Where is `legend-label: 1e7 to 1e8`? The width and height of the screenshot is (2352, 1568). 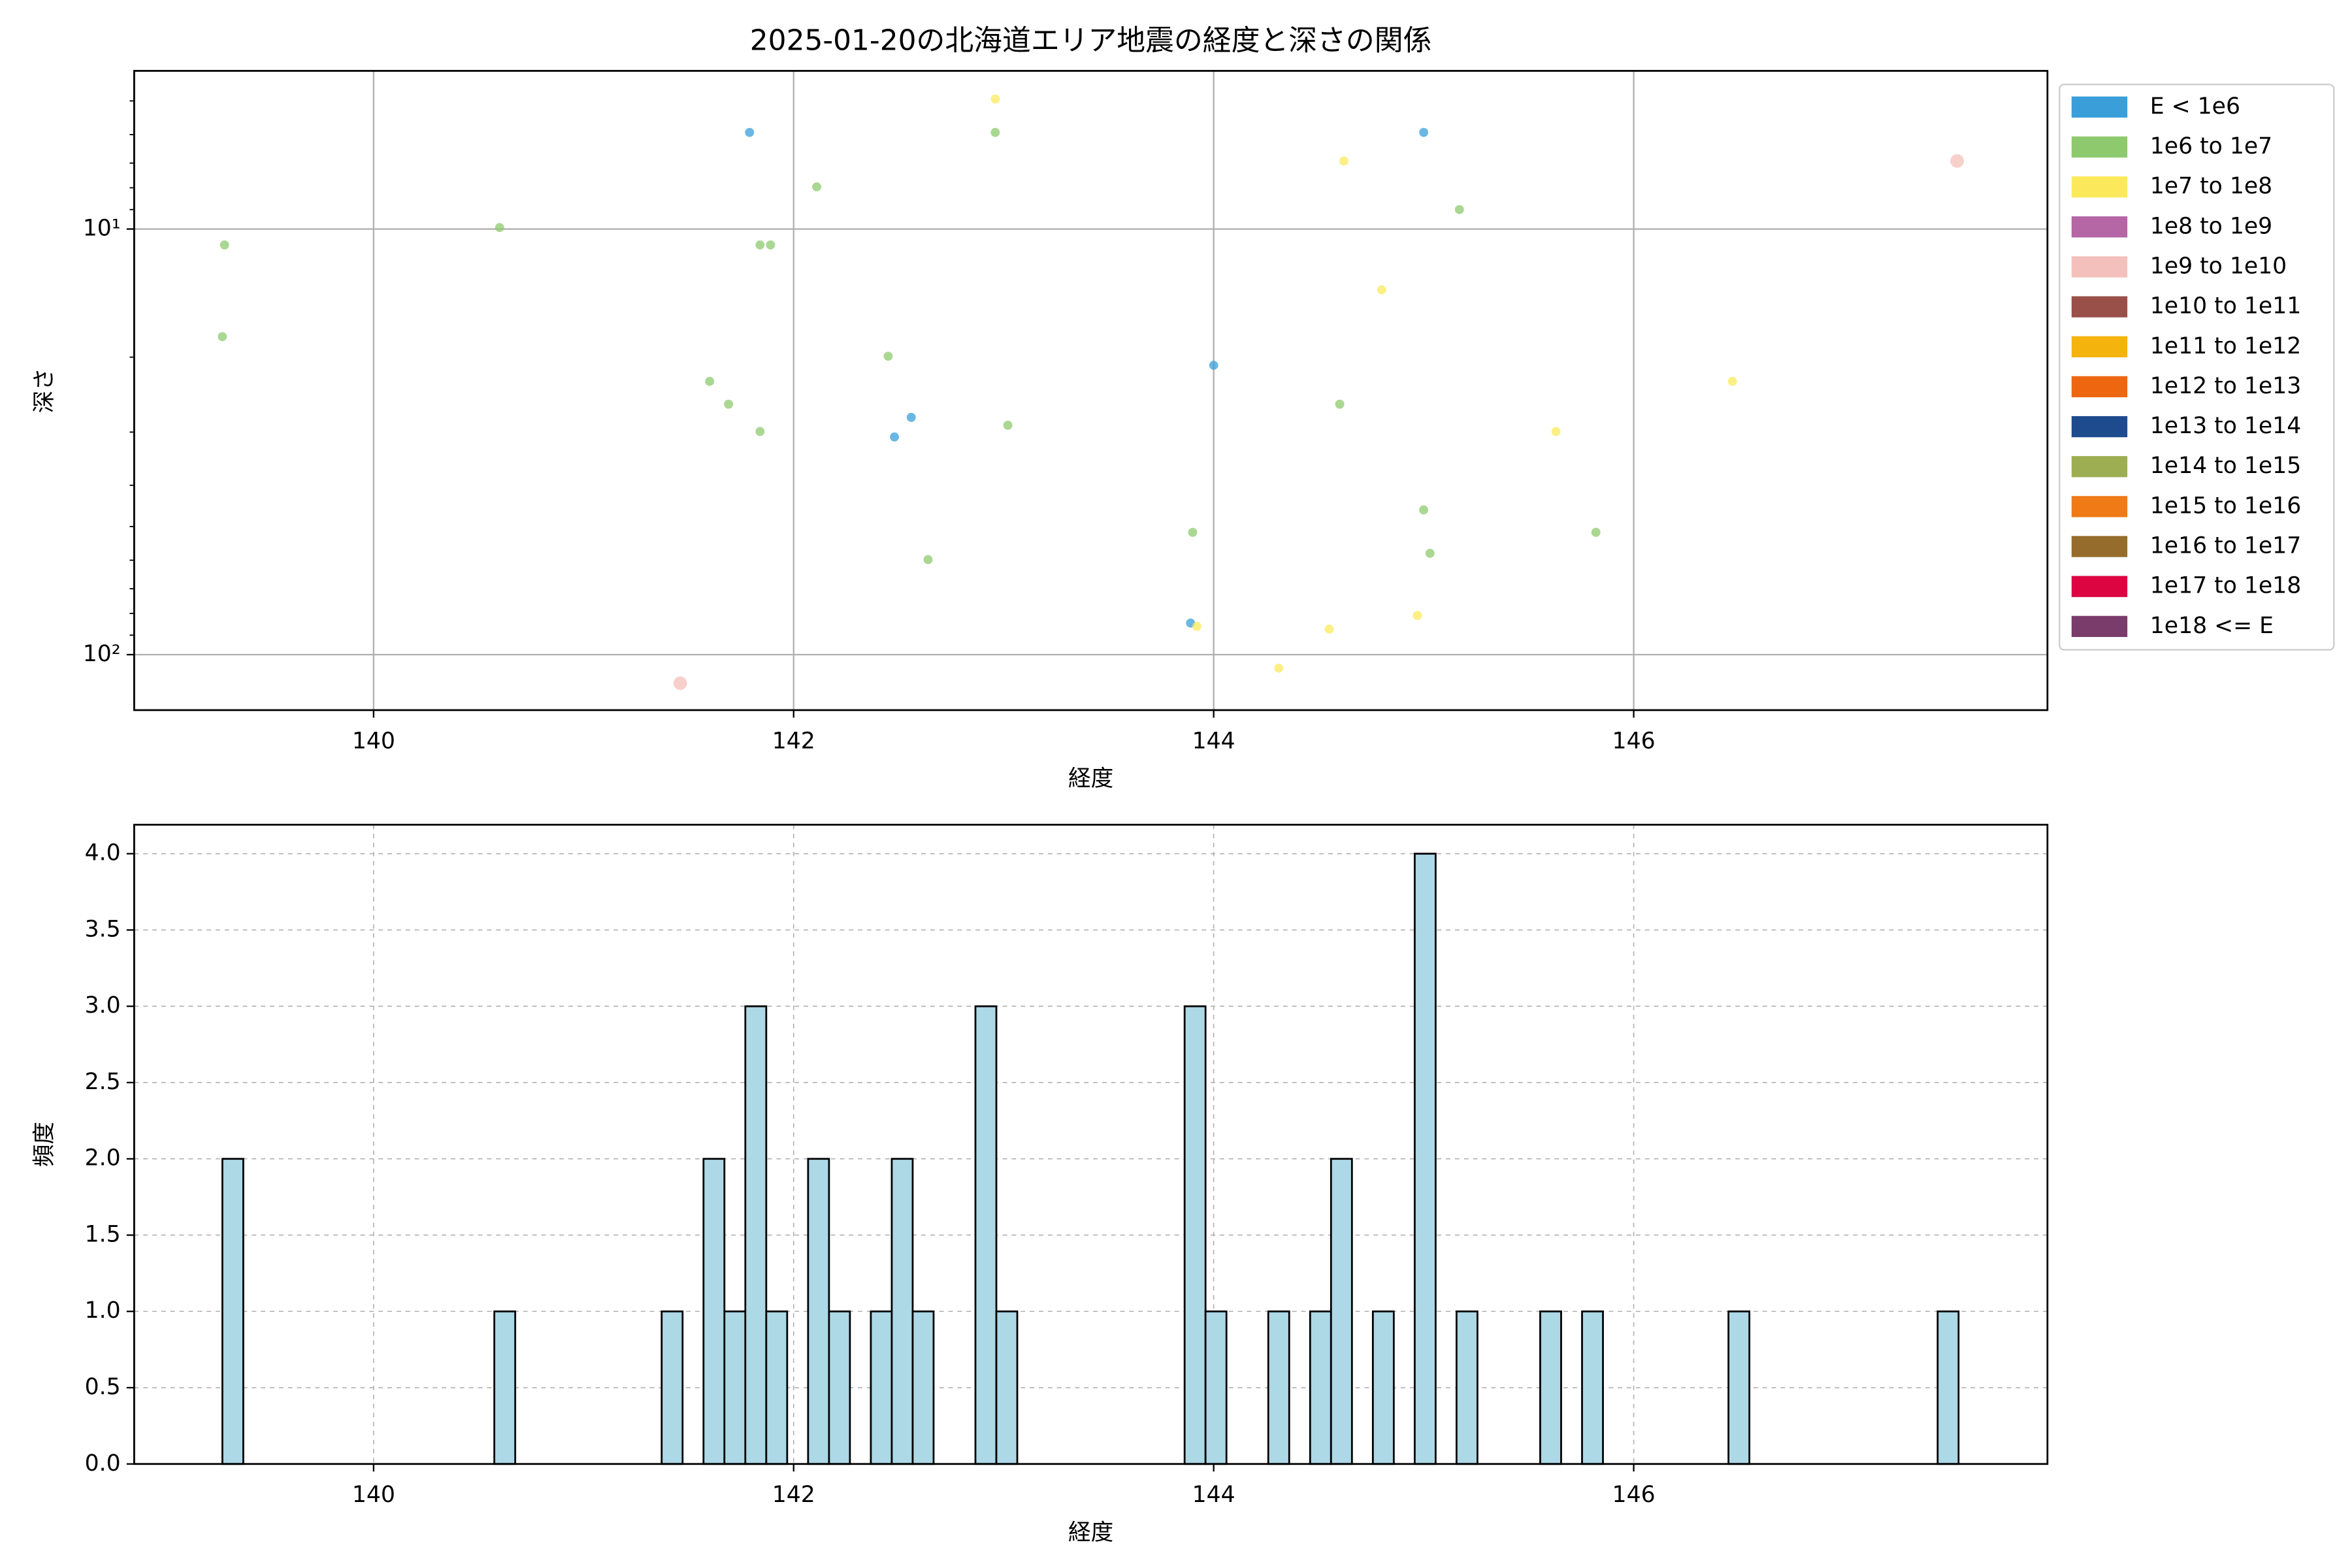 legend-label: 1e7 to 1e8 is located at coordinates (2211, 186).